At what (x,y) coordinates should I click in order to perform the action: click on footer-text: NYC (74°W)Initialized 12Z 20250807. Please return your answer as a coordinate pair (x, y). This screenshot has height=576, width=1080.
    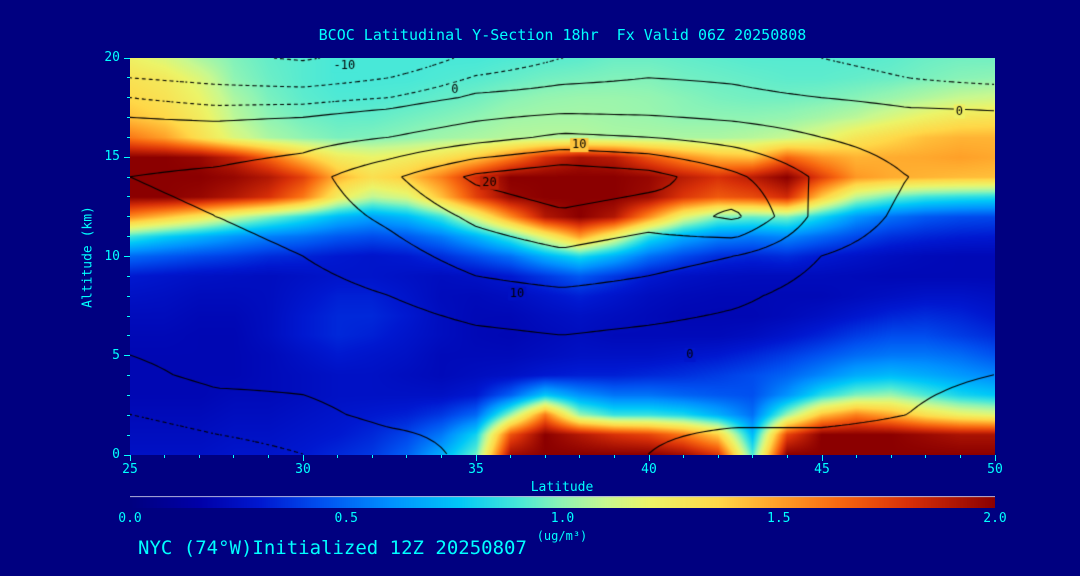
    Looking at the image, I should click on (332, 548).